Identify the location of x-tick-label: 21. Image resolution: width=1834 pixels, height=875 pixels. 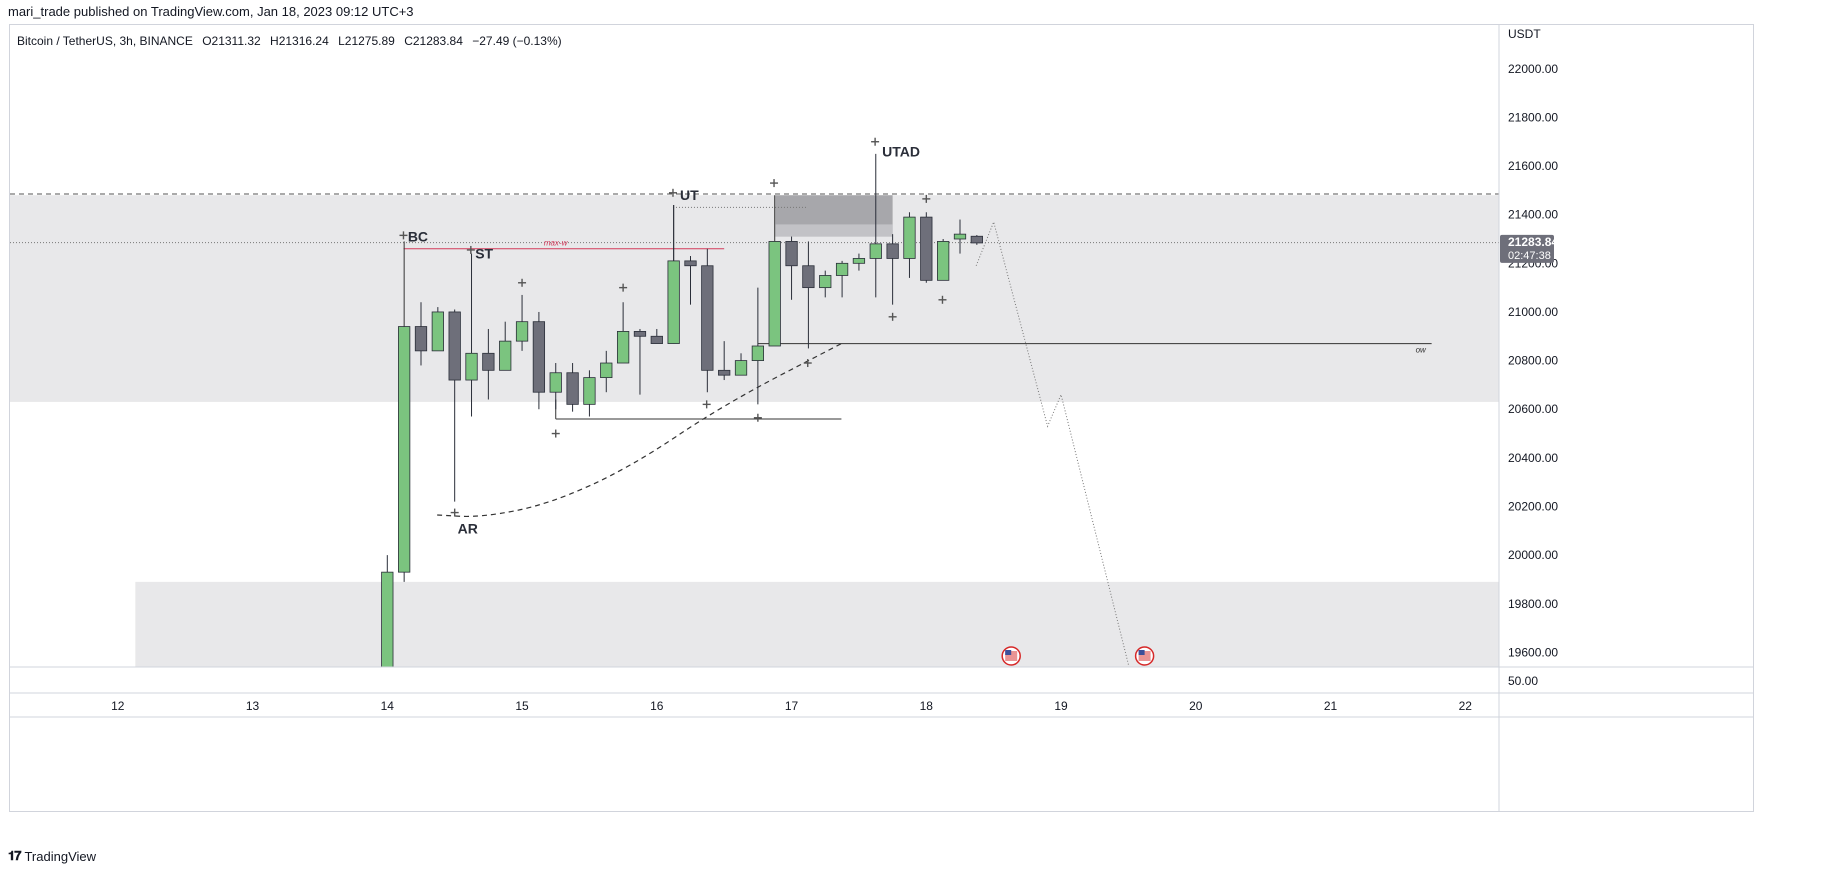
(1331, 706).